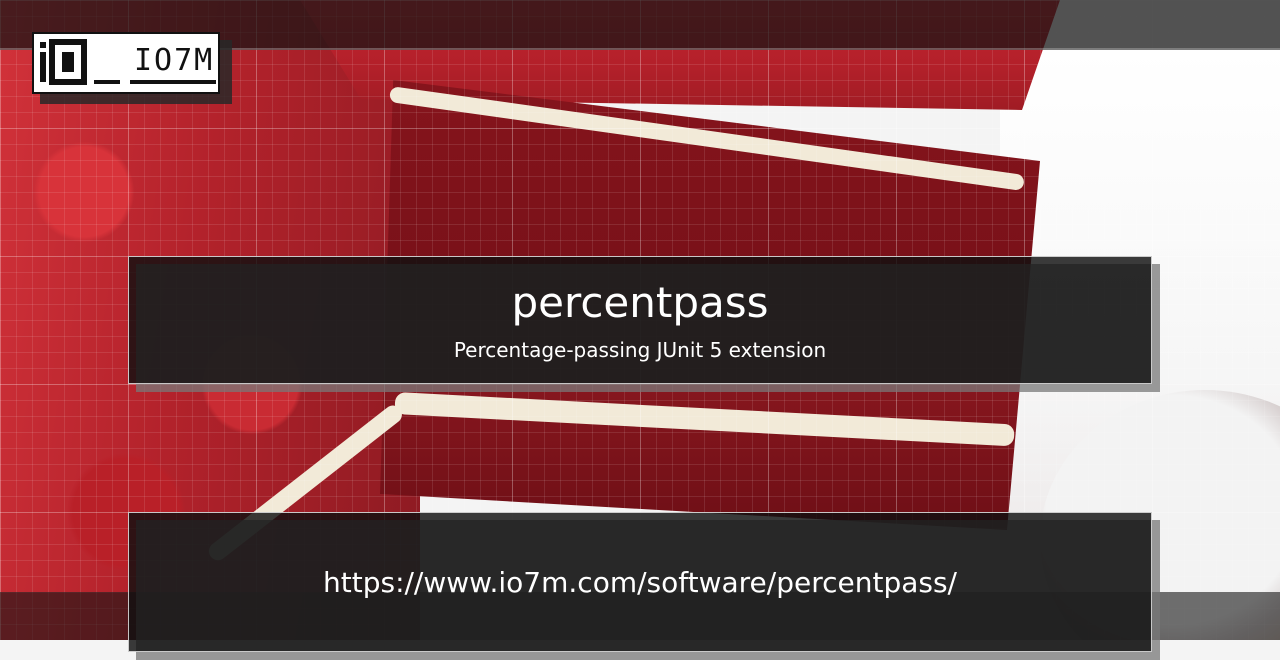  What do you see at coordinates (126, 63) in the screenshot?
I see `io7m-logo: IO7M` at bounding box center [126, 63].